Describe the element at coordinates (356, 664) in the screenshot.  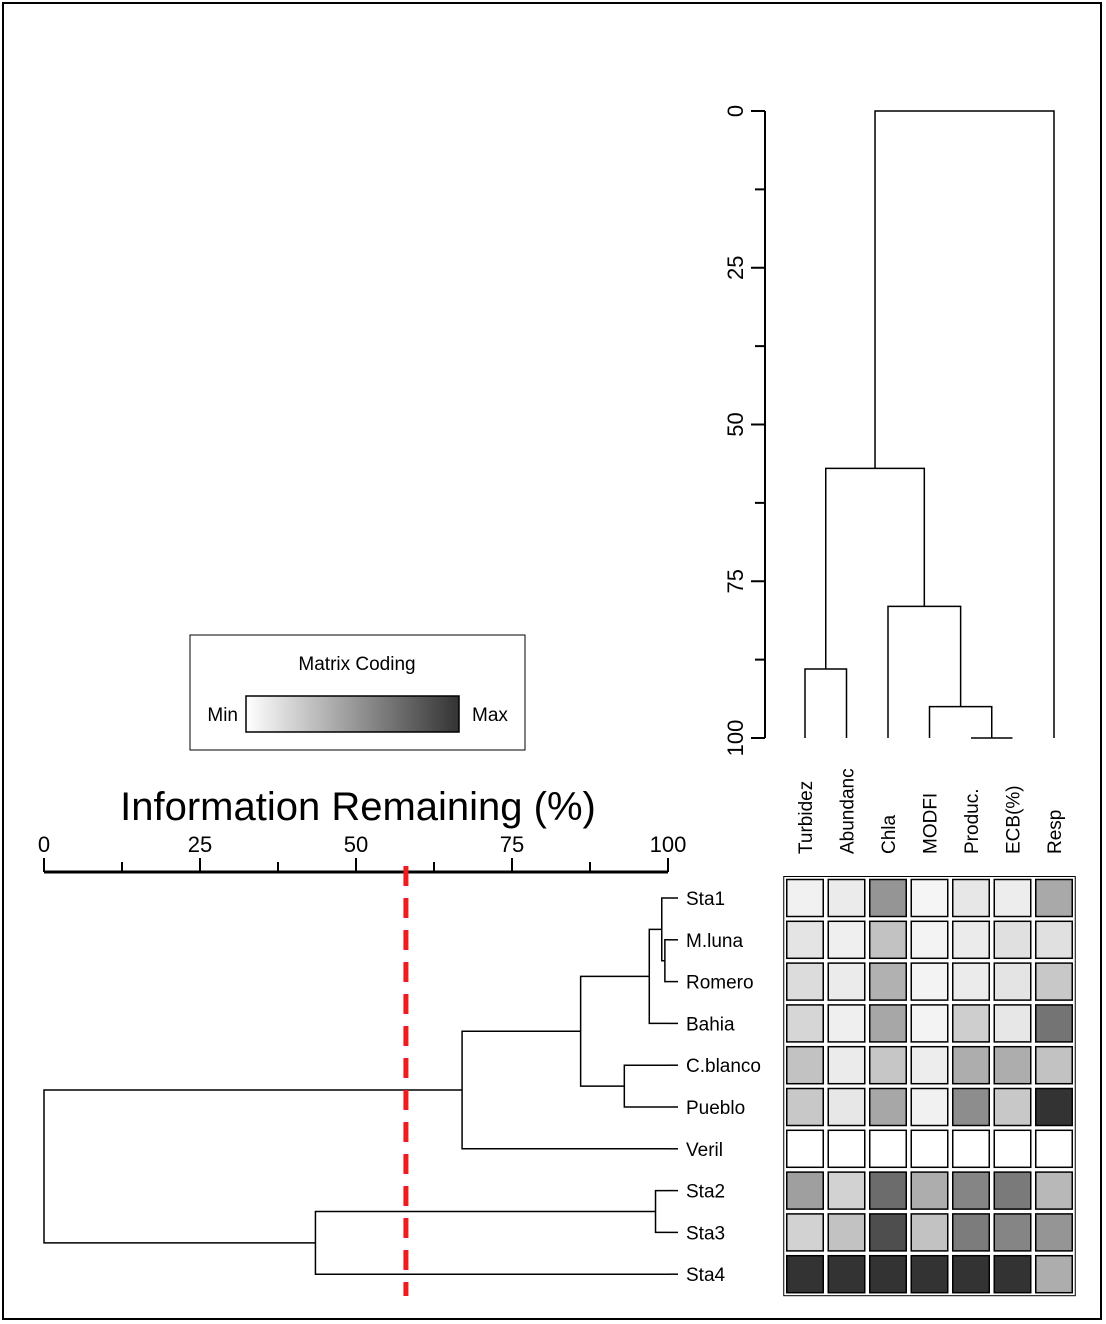
I see `legend-title: Matrix Coding` at that location.